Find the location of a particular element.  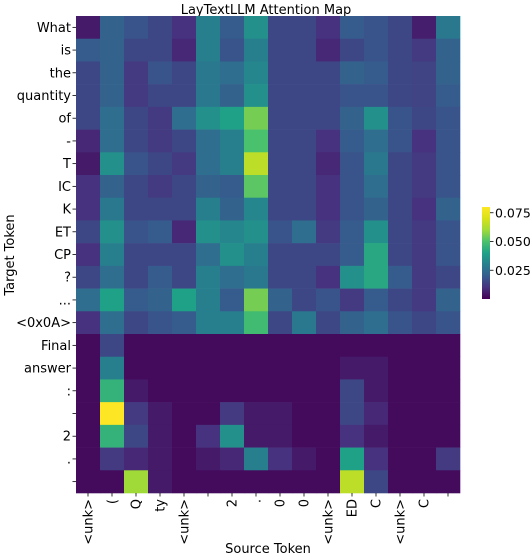

y-tick-label: is is located at coordinates (66, 51).